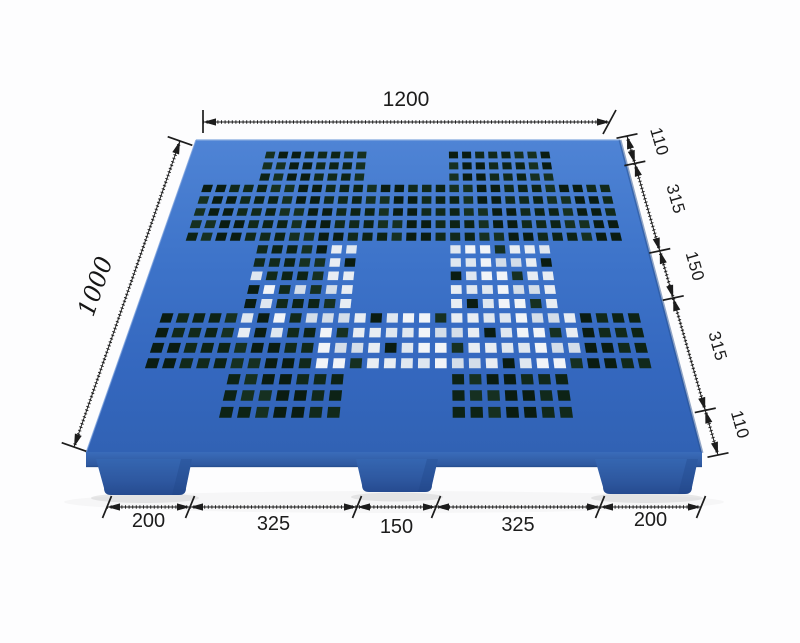  I want to click on dim-top-label: 1200, so click(406, 99).